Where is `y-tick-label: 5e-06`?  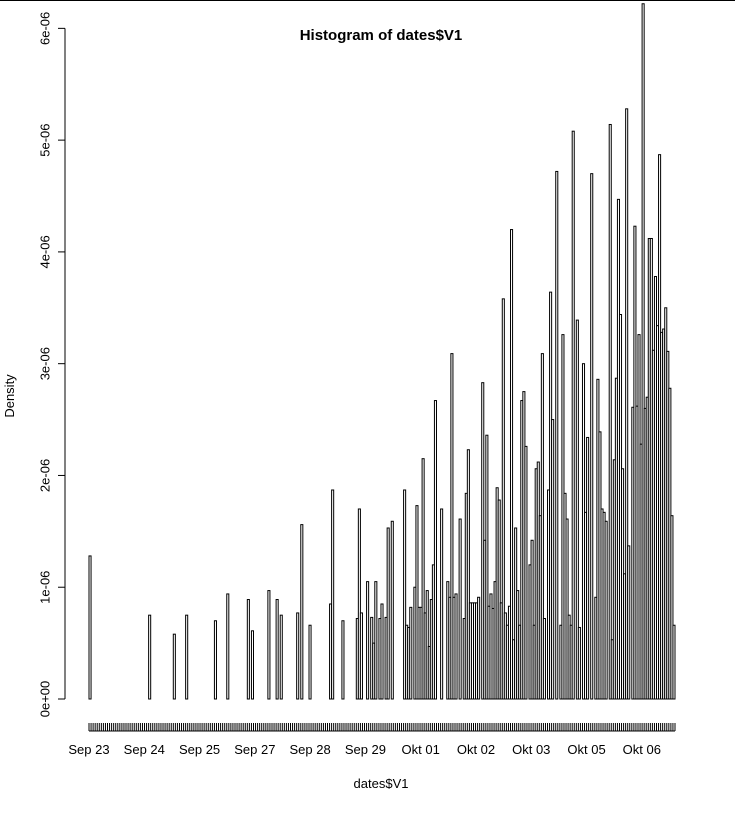
y-tick-label: 5e-06 is located at coordinates (45, 140).